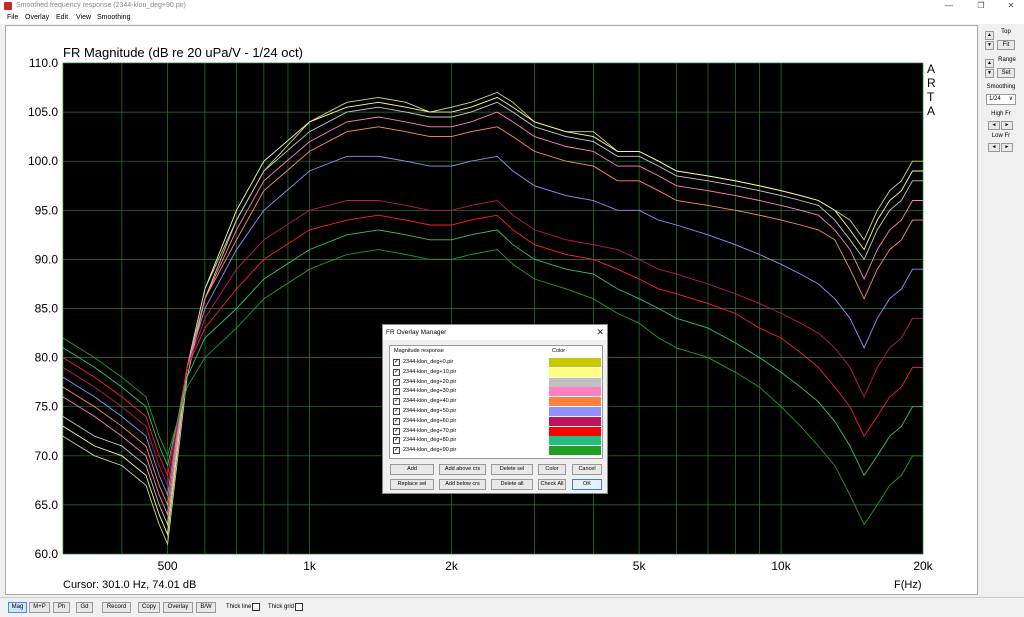 The image size is (1024, 617). I want to click on y-tick-label: 105.0, so click(43, 112).